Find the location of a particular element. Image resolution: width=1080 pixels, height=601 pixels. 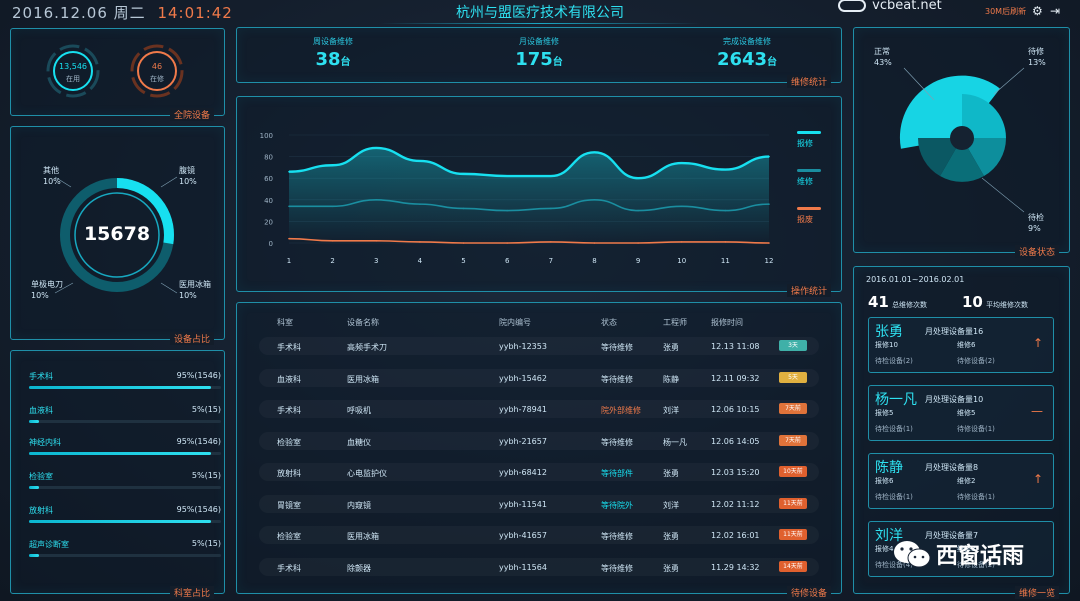

series-scrap-line is located at coordinates (529, 240).